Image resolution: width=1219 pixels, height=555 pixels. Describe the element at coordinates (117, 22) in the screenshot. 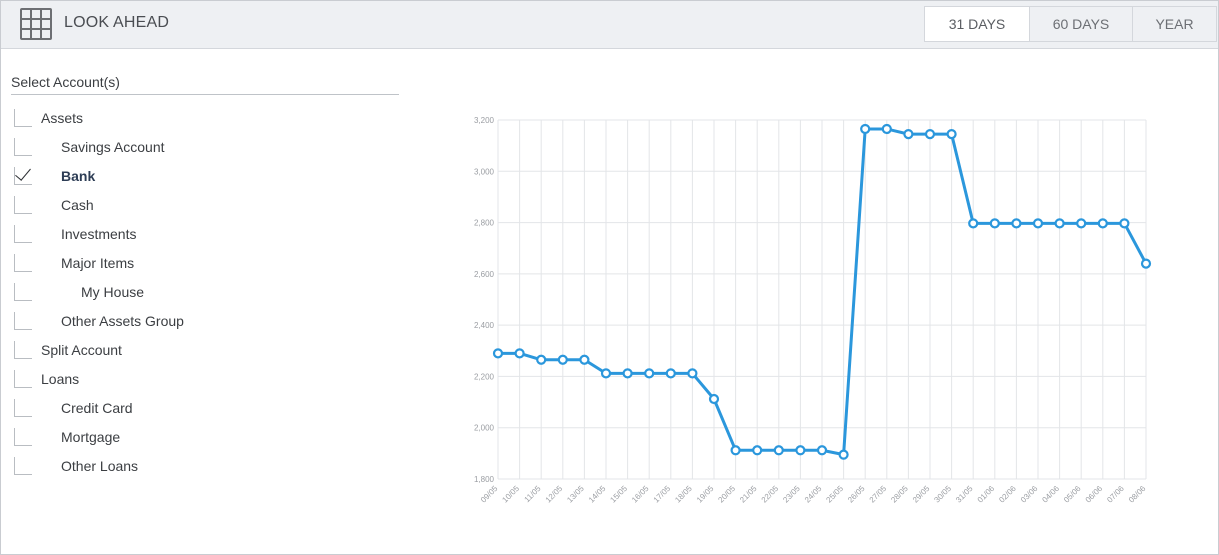

I see `page-title: LOOK AHEAD` at that location.